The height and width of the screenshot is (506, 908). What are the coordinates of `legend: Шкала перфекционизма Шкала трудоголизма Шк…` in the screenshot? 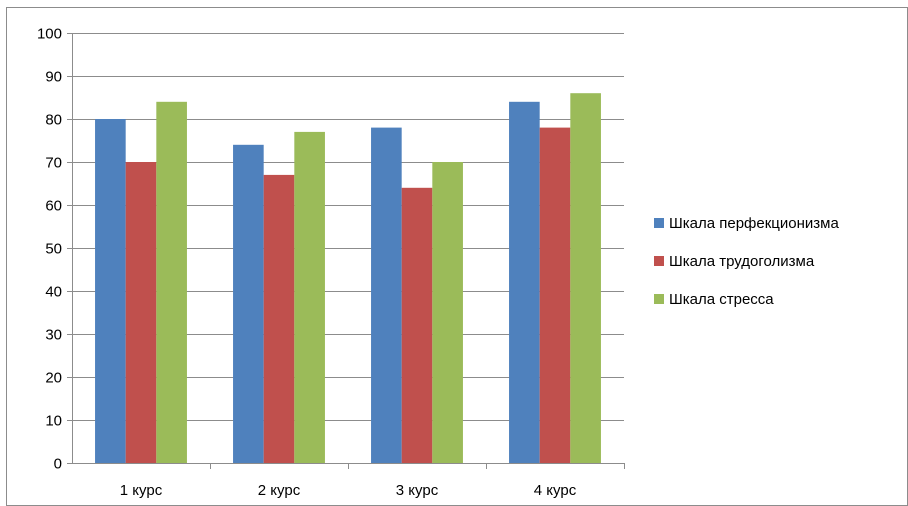 It's located at (746, 261).